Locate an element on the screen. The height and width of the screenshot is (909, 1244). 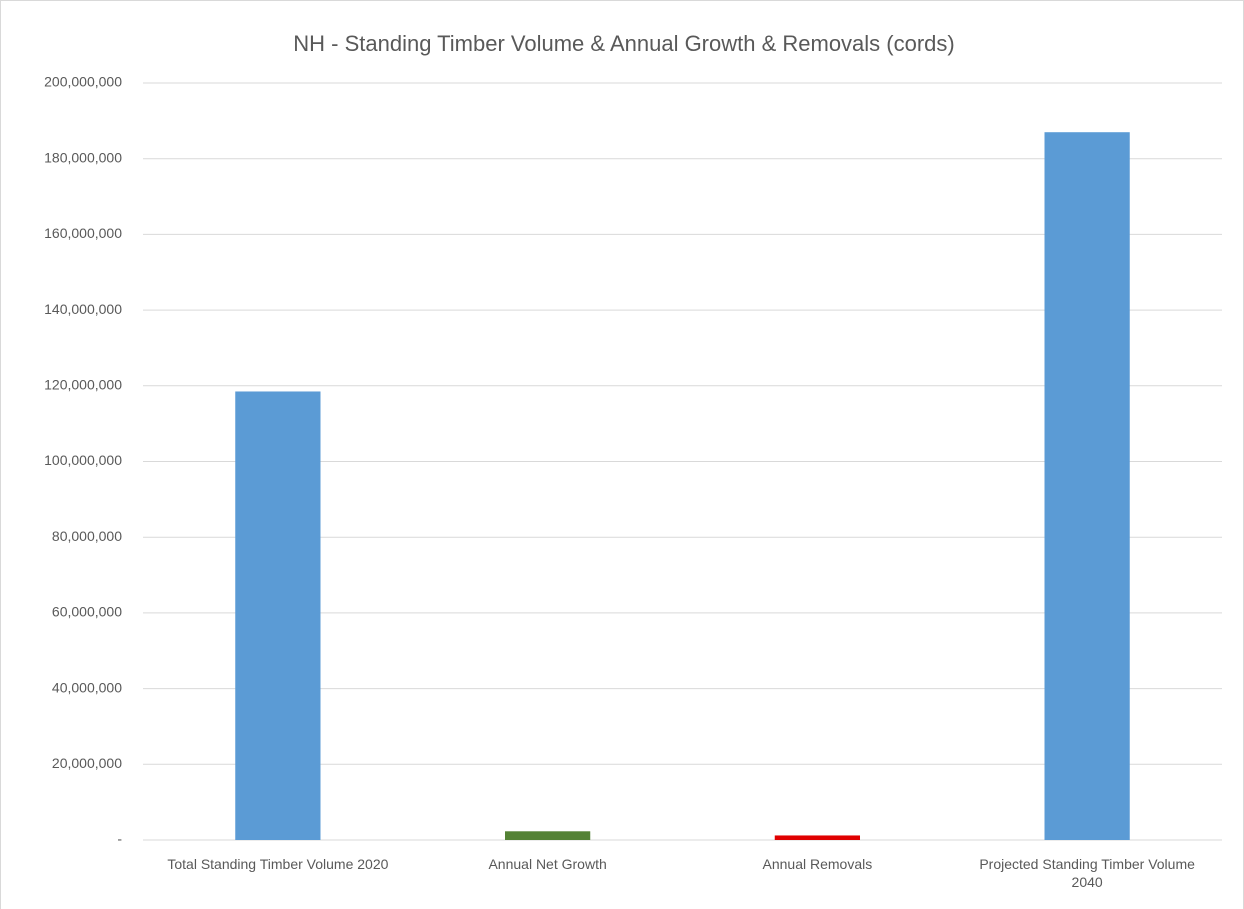
y-tick-label: 20,000,000 is located at coordinates (87, 763).